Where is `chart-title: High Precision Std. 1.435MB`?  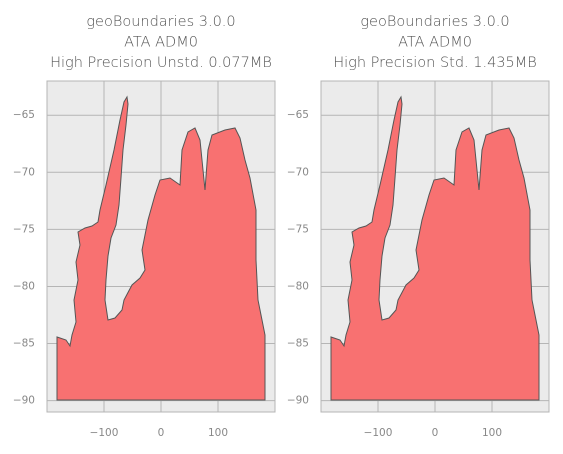
chart-title: High Precision Std. 1.435MB is located at coordinates (435, 63).